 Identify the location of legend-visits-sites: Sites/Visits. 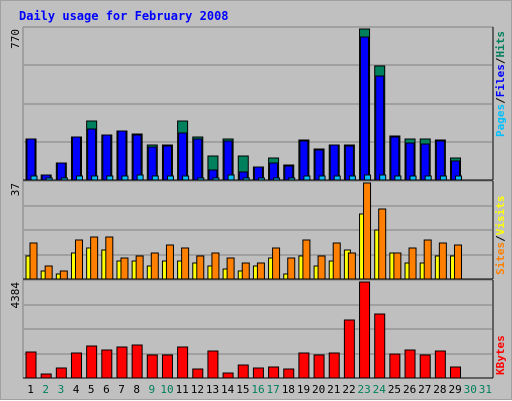
(500, 236).